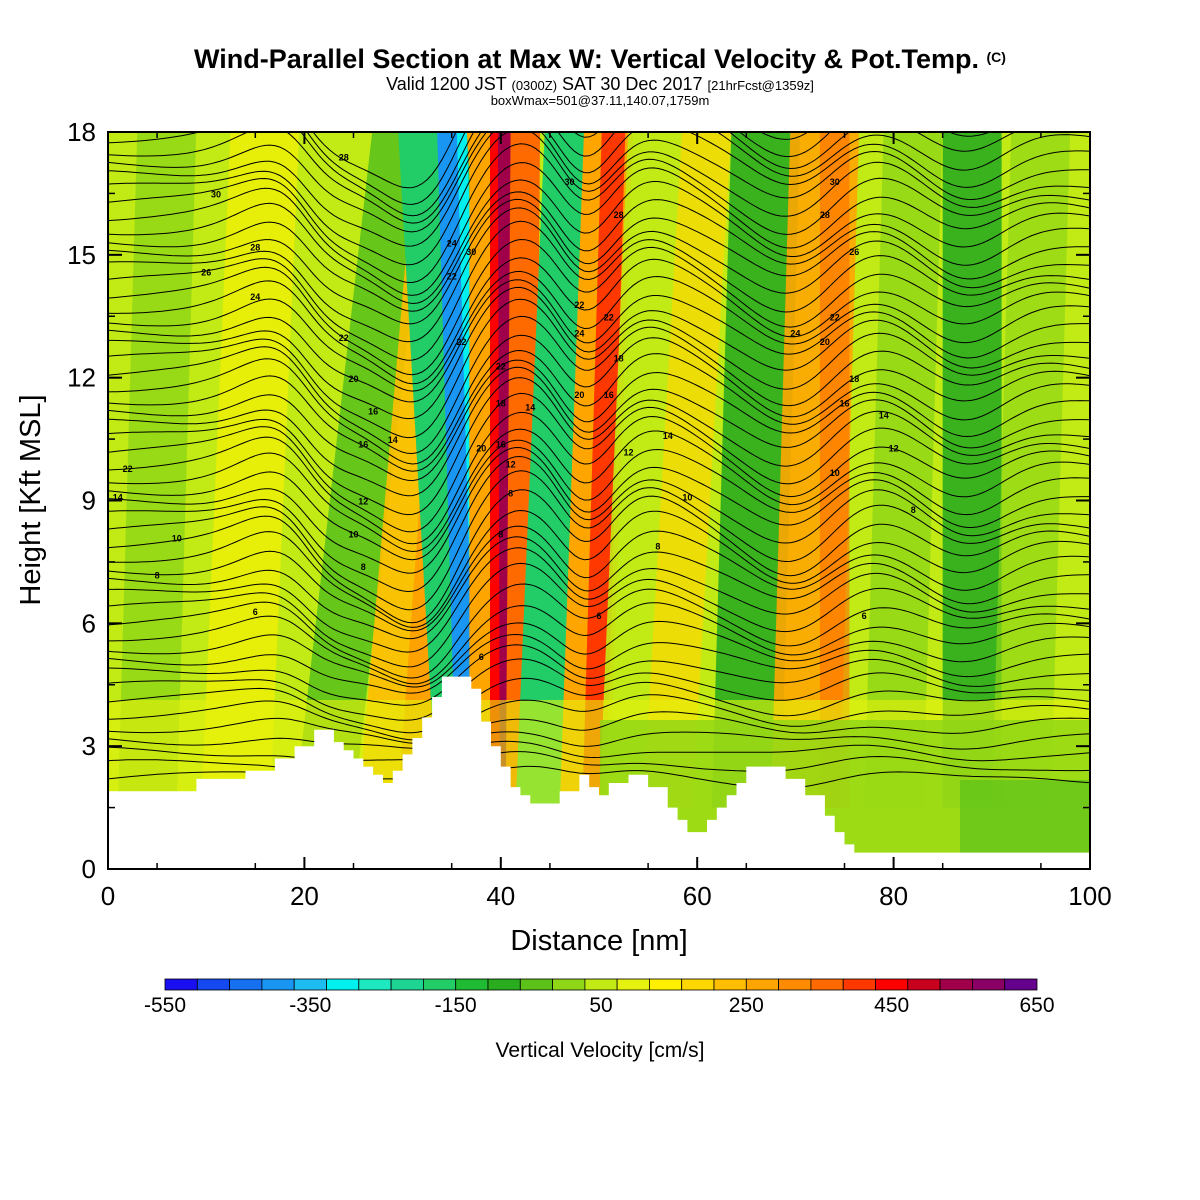 The height and width of the screenshot is (1200, 1200). What do you see at coordinates (891, 1005) in the screenshot?
I see `colorbar-tick-label: 450` at bounding box center [891, 1005].